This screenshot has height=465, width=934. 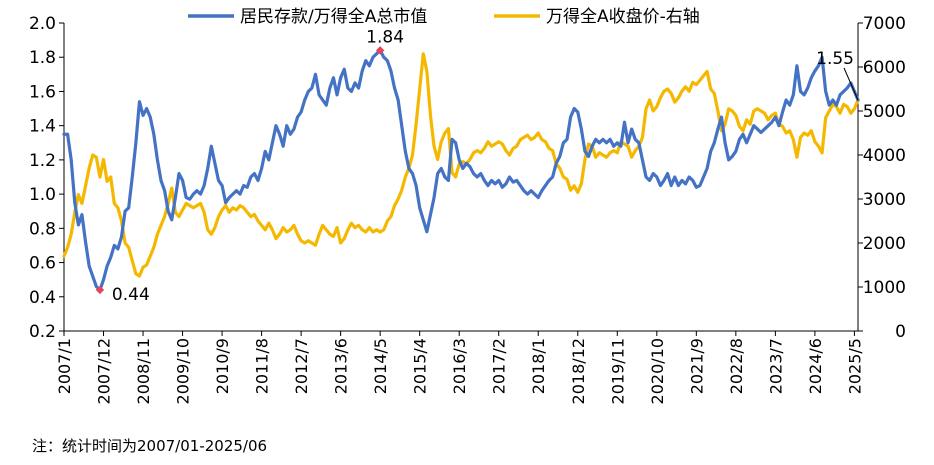 What do you see at coordinates (46, 178) in the screenshot?
I see `left-y-axis-ticks: 0.2 0.4 0.6 0.8 1.0 1.2 1.4 1.6 1.8 2.0` at bounding box center [46, 178].